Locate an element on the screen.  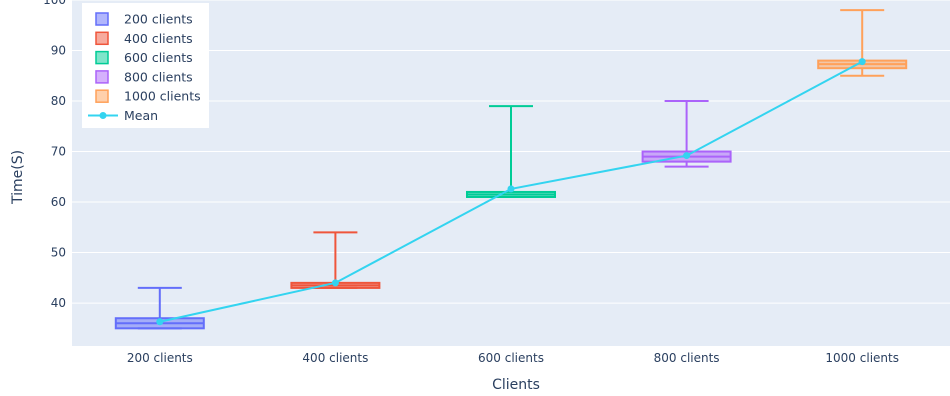
x-tick-label: 400 clients is located at coordinates (335, 358).